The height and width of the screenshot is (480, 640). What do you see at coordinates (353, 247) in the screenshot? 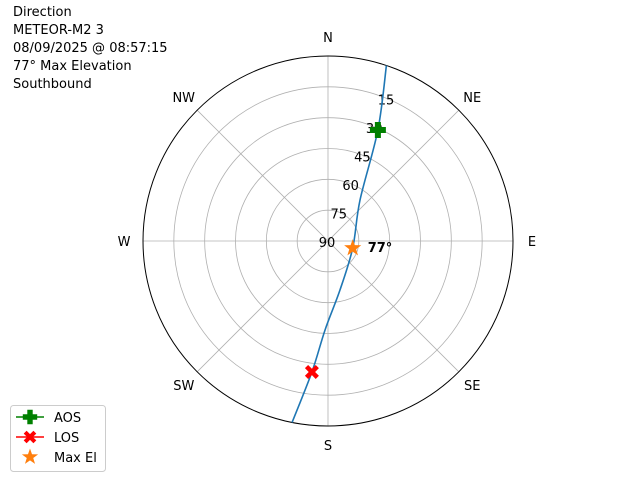
I see `marker-max-el` at bounding box center [353, 247].